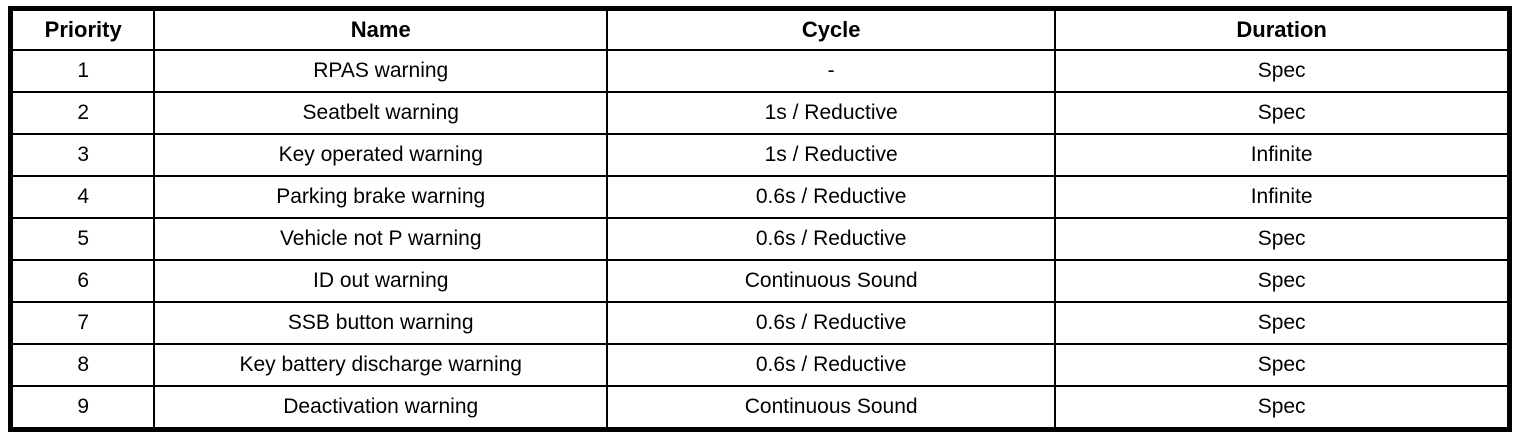  I want to click on cell-name: Seatbelt warning, so click(381, 113).